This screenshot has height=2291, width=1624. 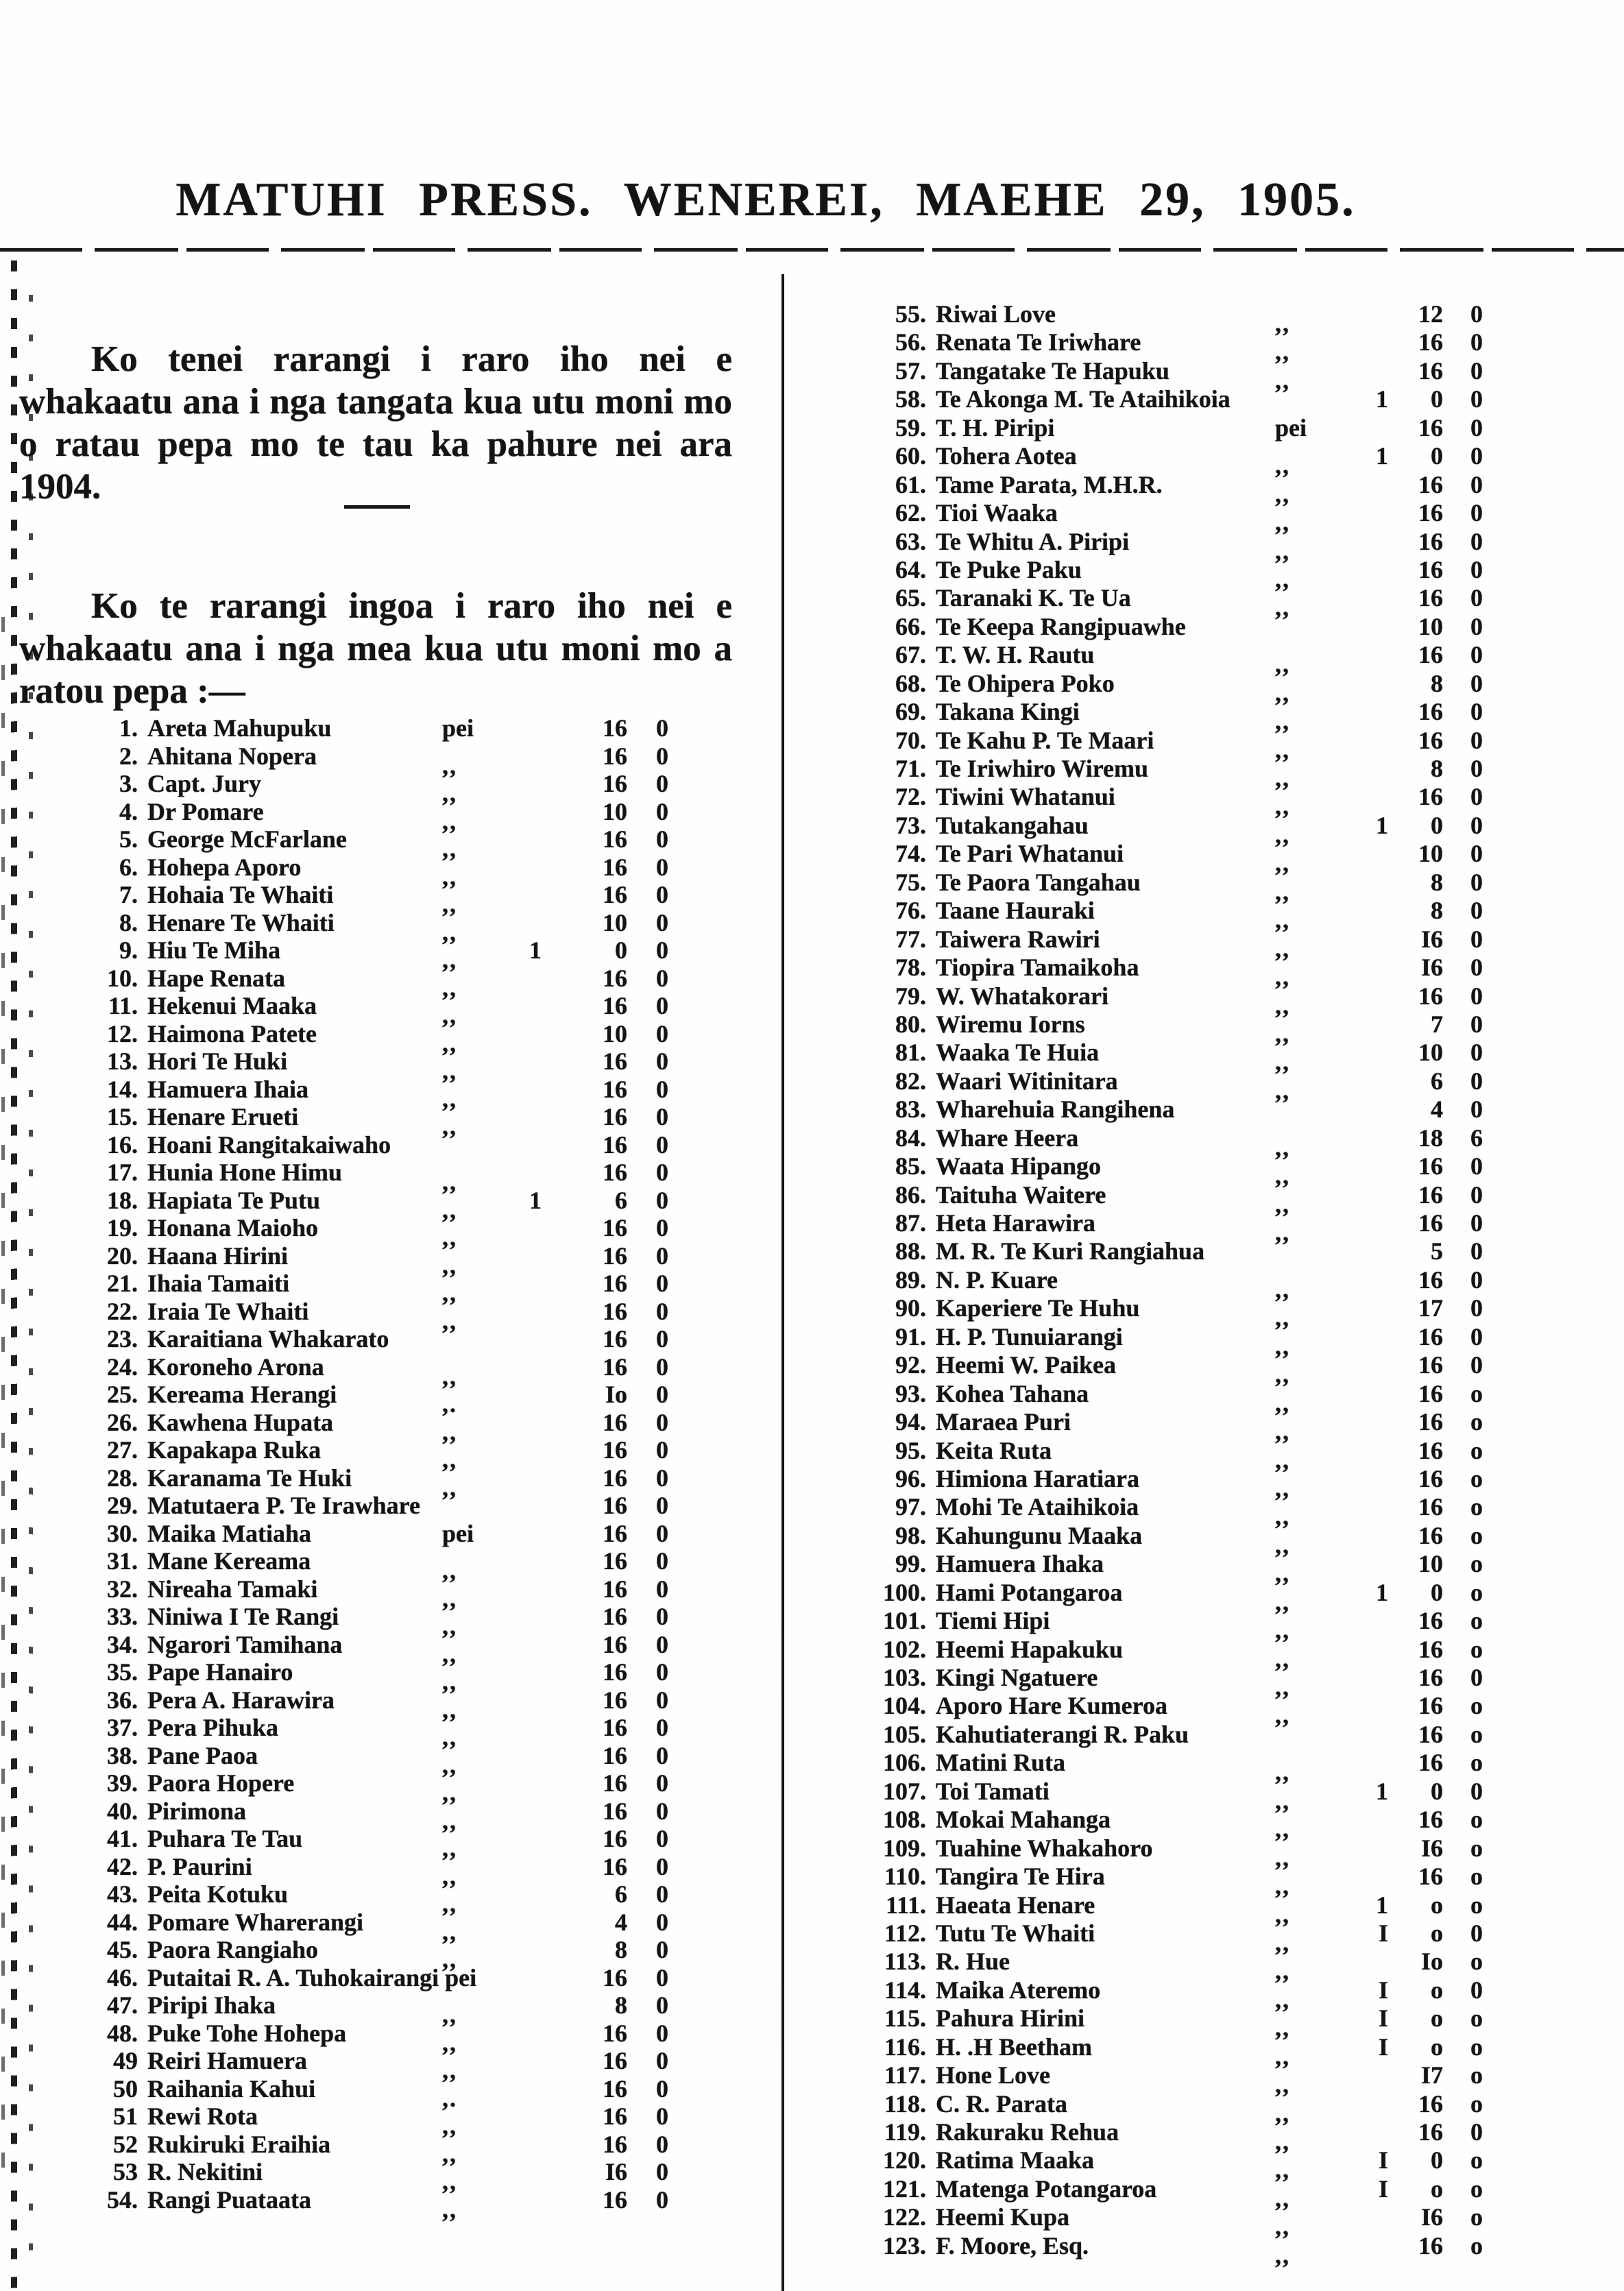 I want to click on ledger-row: 12. Haimona Patete,, 10 0, so click(x=378, y=1038).